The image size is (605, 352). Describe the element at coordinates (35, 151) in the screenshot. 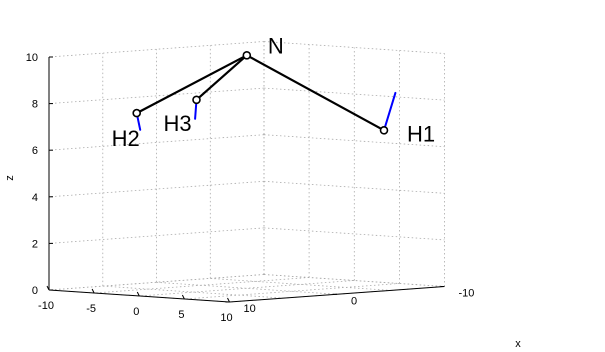

I see `z-tick-label: 6` at that location.